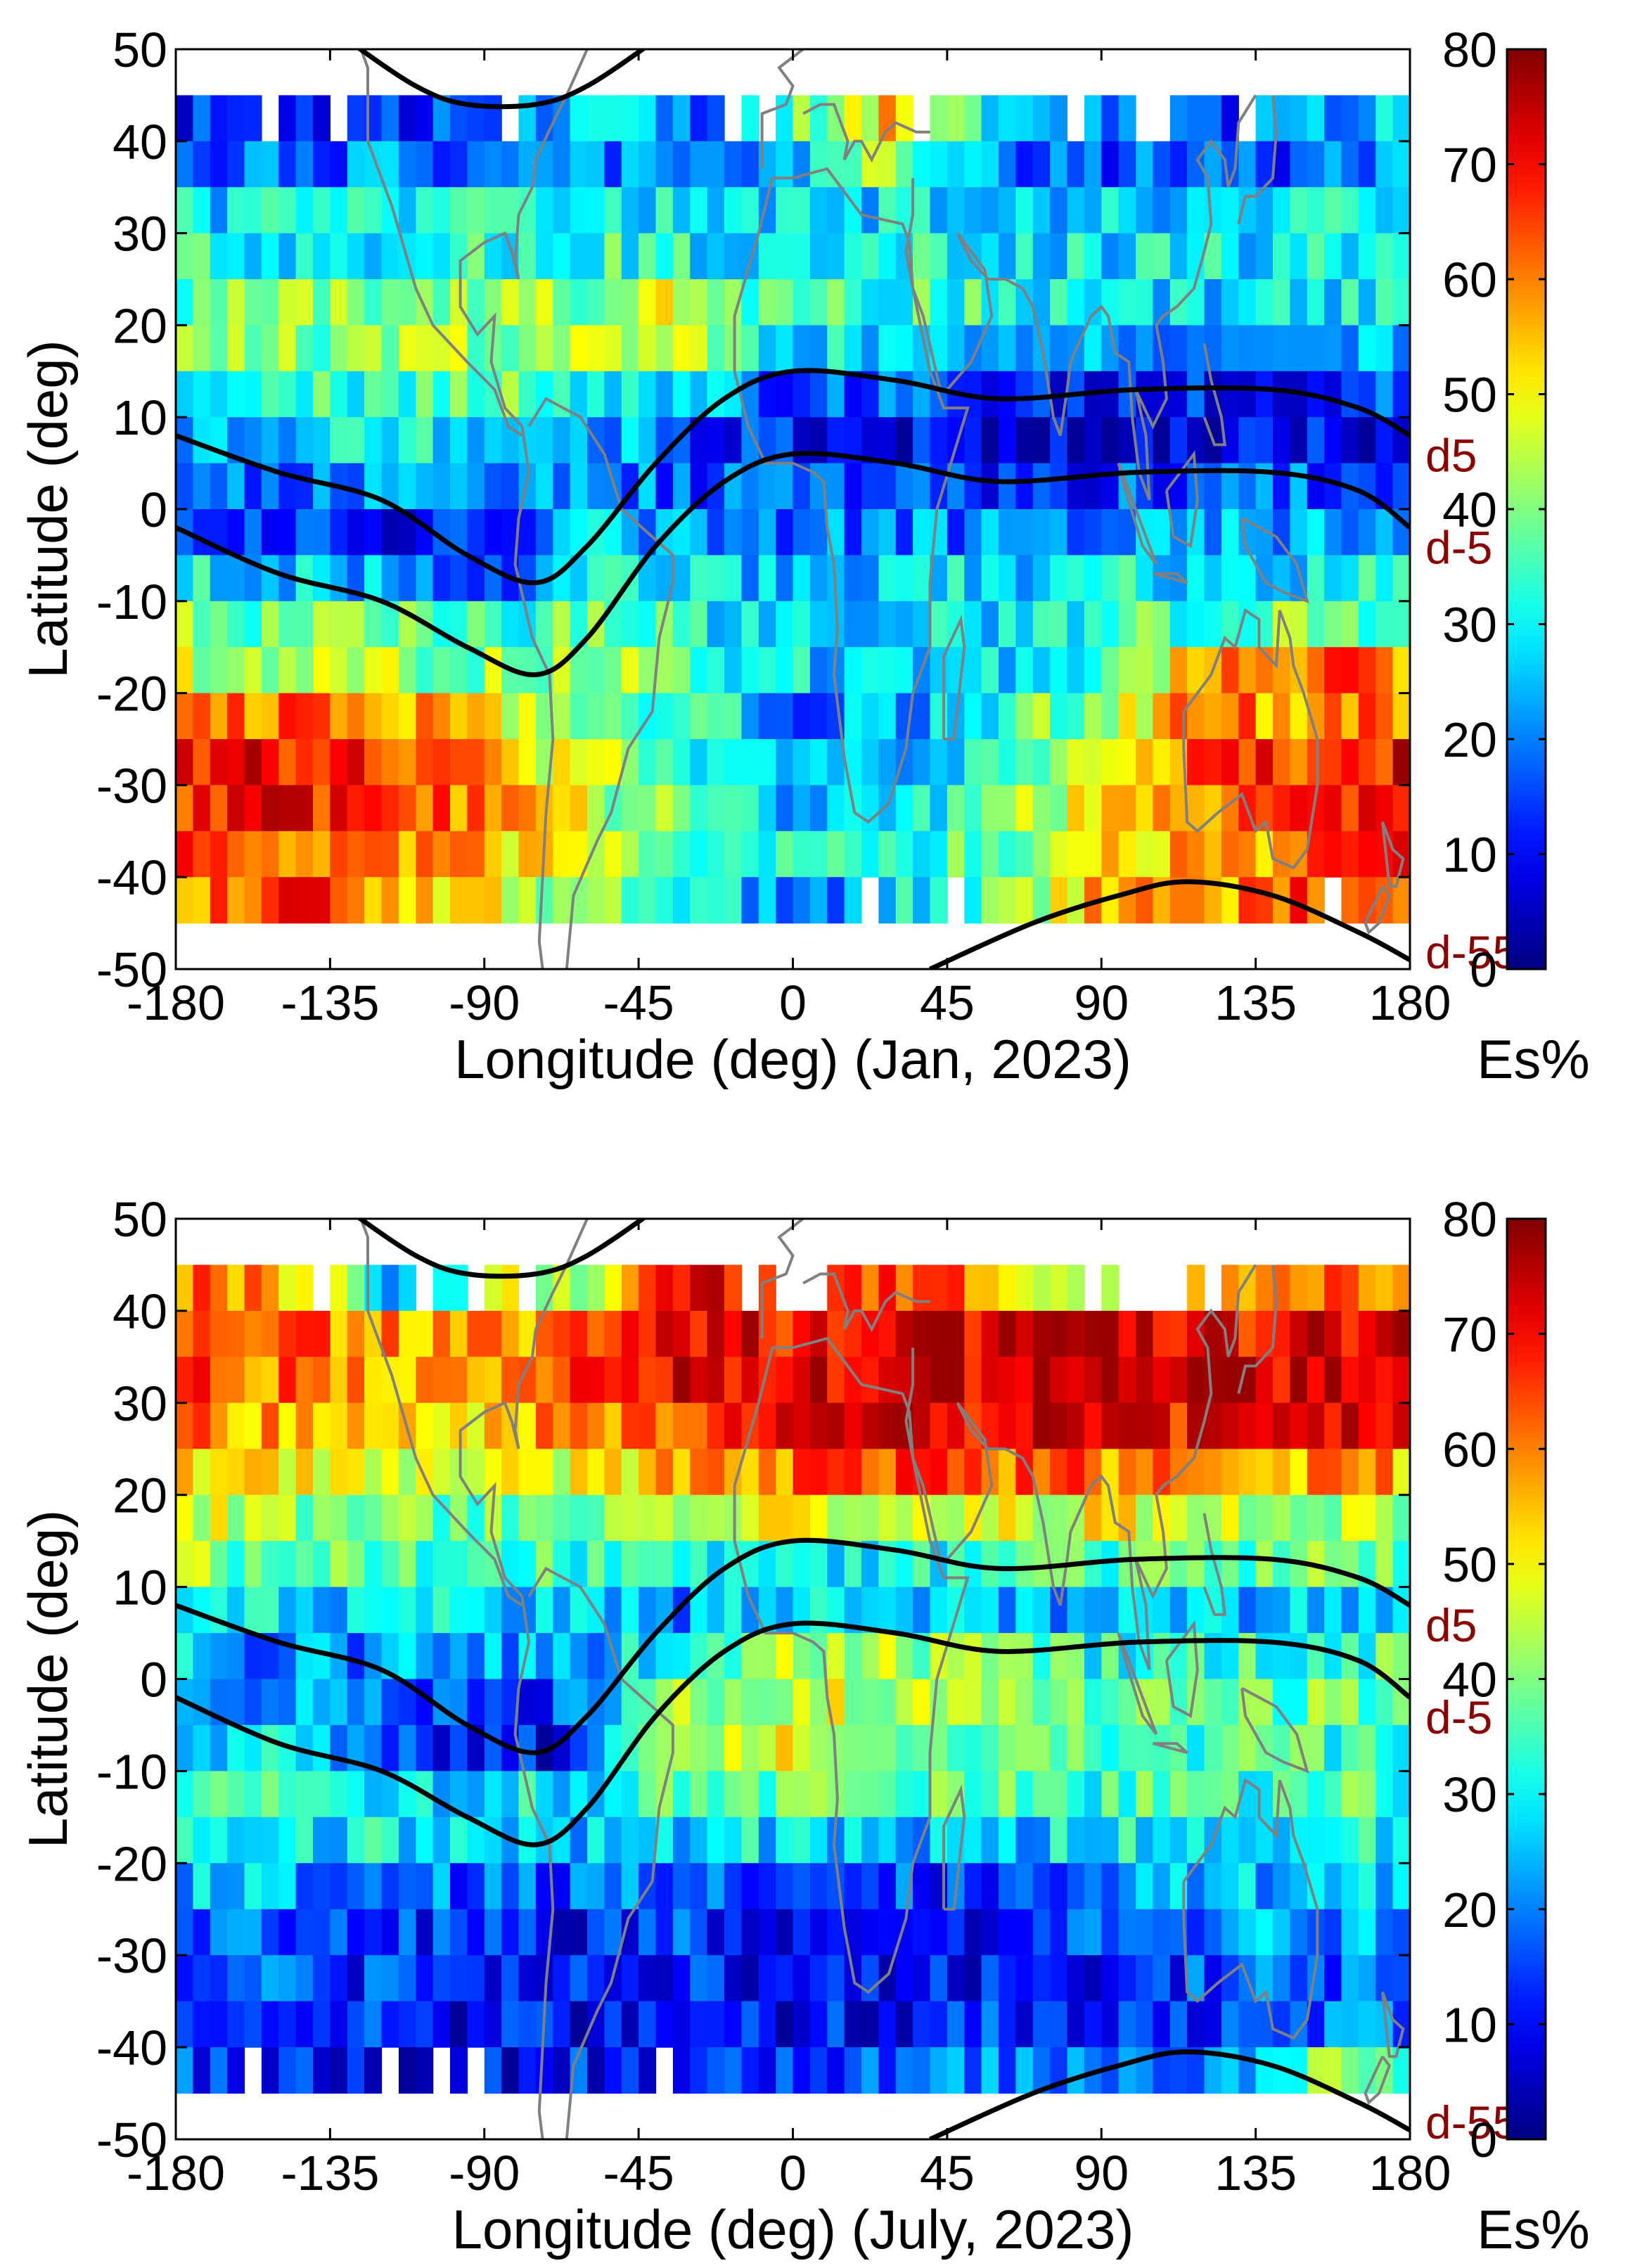 The height and width of the screenshot is (2268, 1642). What do you see at coordinates (1410, 1002) in the screenshot?
I see `x-tick-label: 180` at bounding box center [1410, 1002].